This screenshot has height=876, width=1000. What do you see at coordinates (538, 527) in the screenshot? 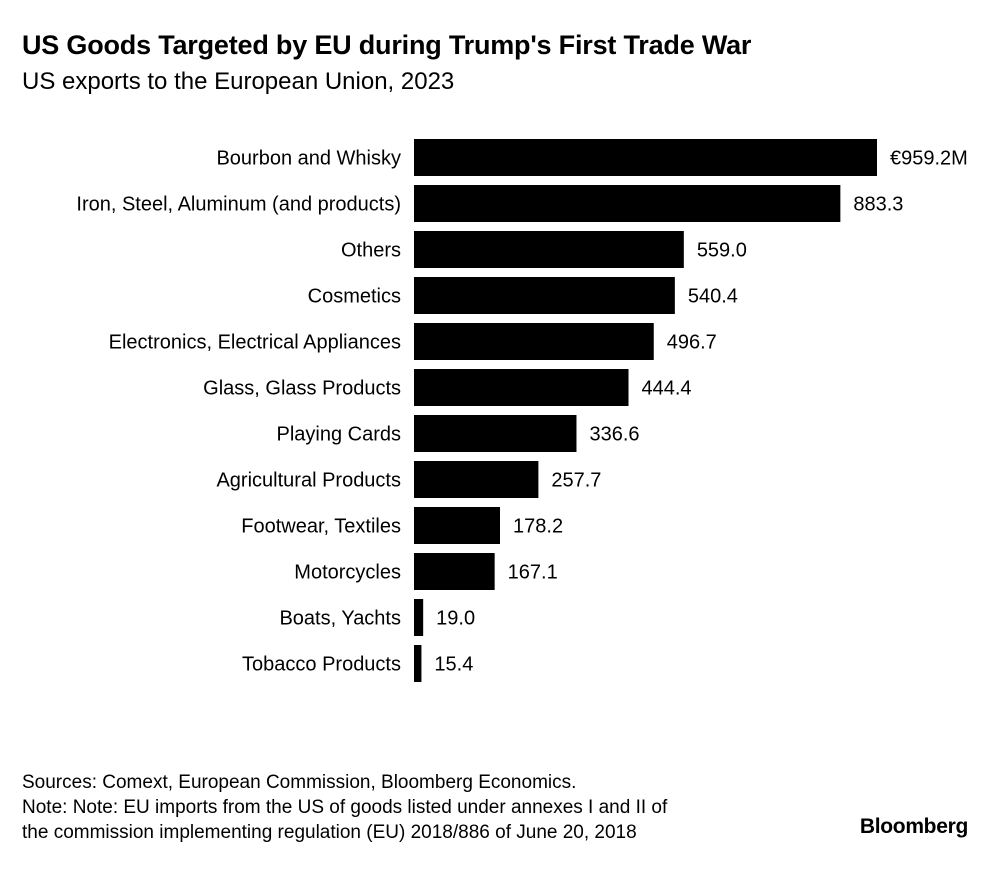
I see `value-label: 178.2` at bounding box center [538, 527].